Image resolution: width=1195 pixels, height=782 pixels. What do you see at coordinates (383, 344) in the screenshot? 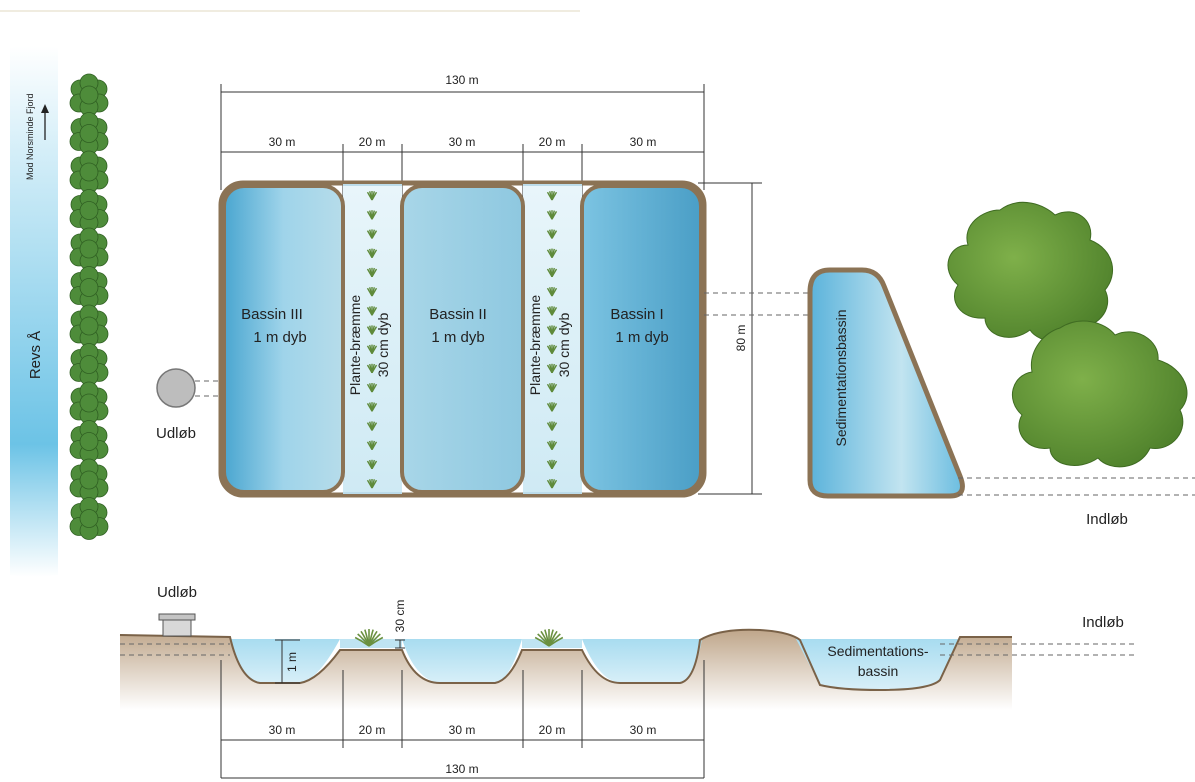
I see `plant-strip-1-depth: 30 cm dyb` at bounding box center [383, 344].